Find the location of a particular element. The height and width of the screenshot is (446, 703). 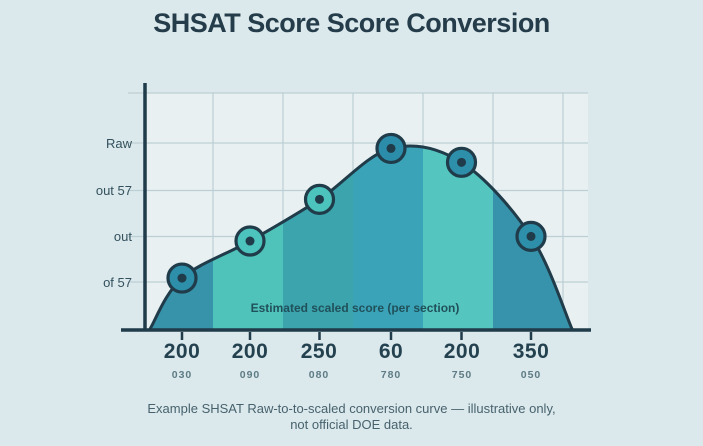

x-axis-tick-group: 200 750 is located at coordinates (462, 360).